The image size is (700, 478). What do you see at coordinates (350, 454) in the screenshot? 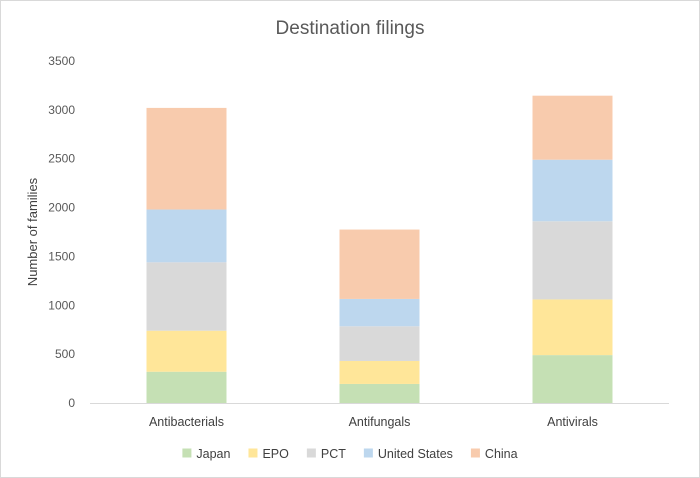
I see `legend: Japan EPO PCT United States China` at bounding box center [350, 454].